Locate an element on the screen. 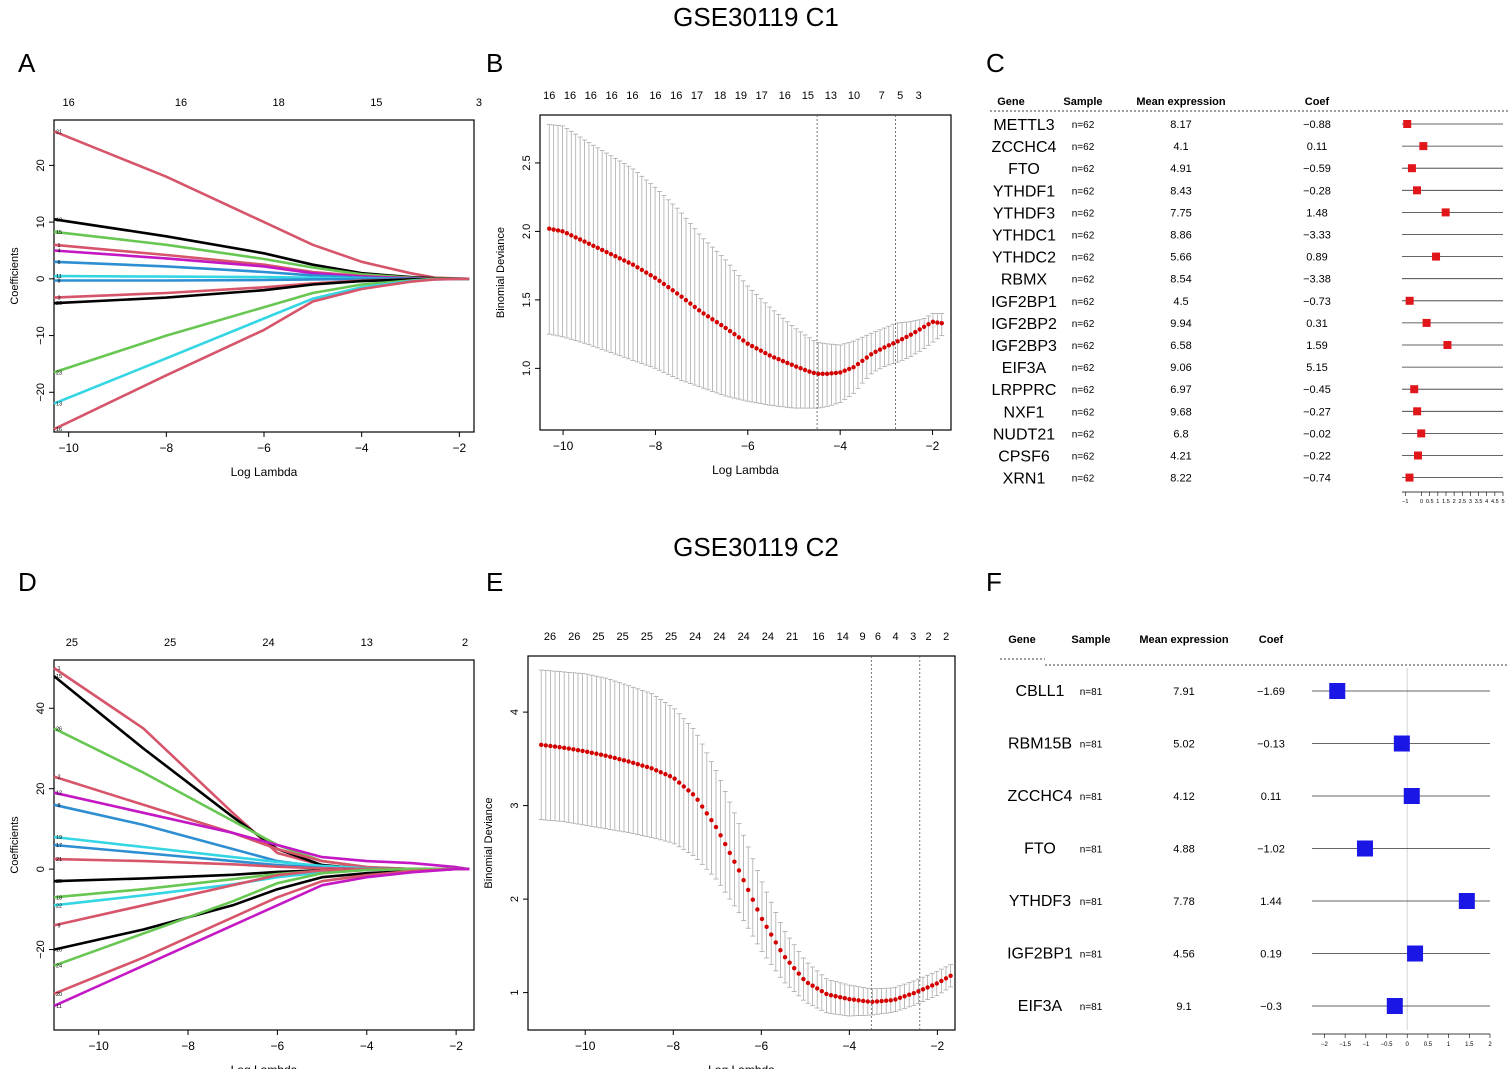 This screenshot has width=1512, height=1069. x-axis-label-D: Log Lambda is located at coordinates (264, 1066).